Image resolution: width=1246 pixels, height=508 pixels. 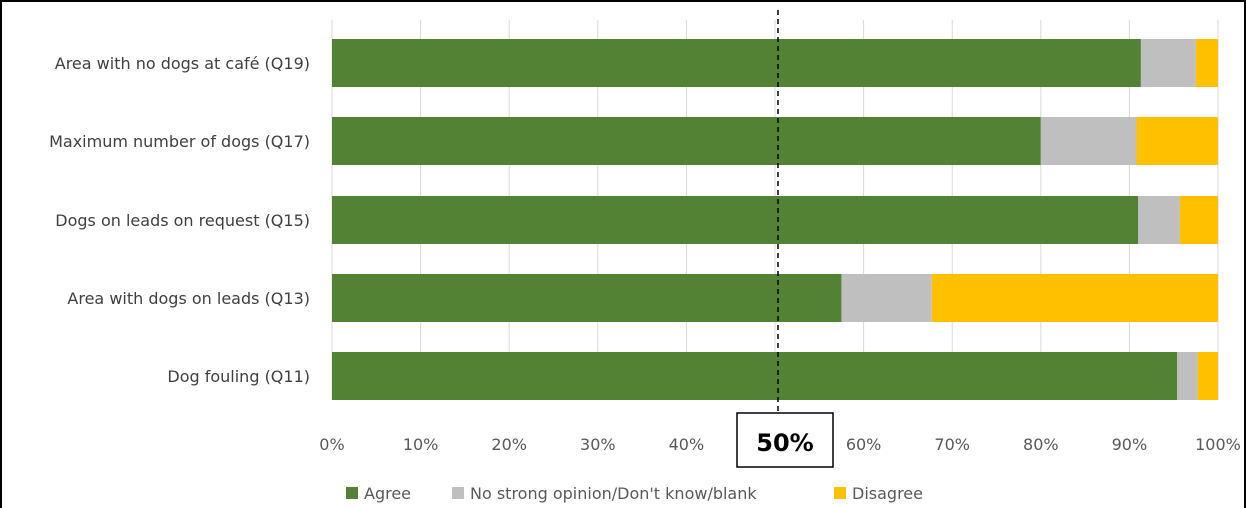 What do you see at coordinates (188, 298) in the screenshot?
I see `category-label: Area with dogs on leads (Q13)` at bounding box center [188, 298].